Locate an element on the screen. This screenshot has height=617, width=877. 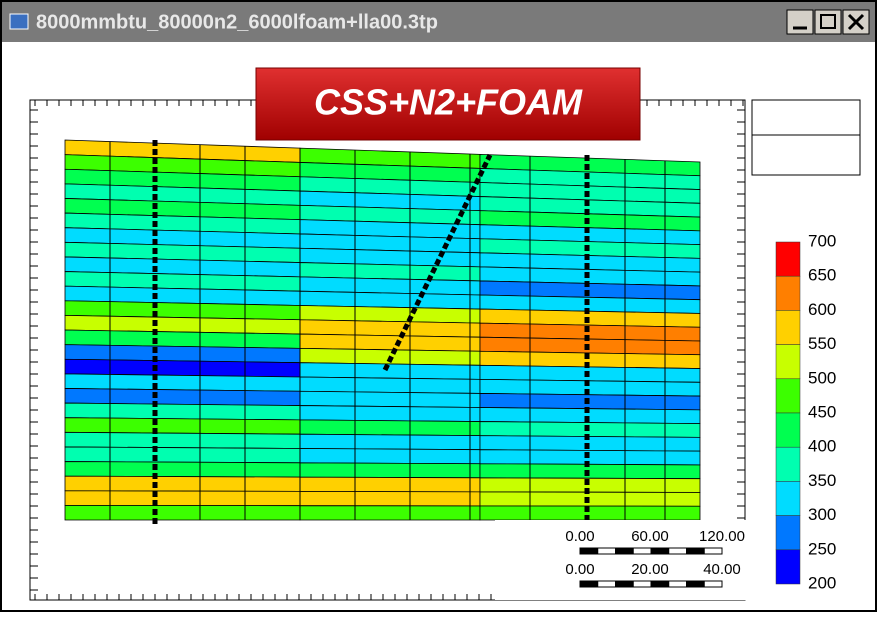
maximize-icon is located at coordinates (828, 21).